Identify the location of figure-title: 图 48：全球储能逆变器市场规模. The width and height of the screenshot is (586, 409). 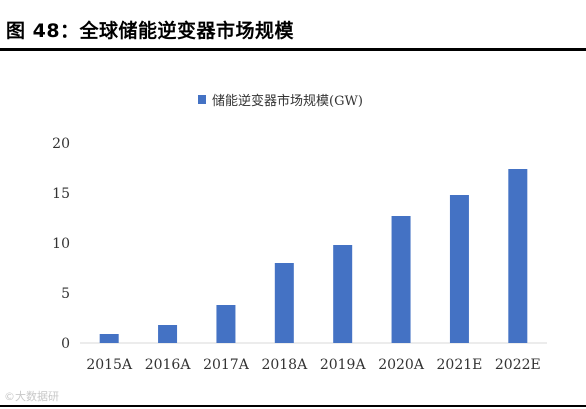
(150, 31).